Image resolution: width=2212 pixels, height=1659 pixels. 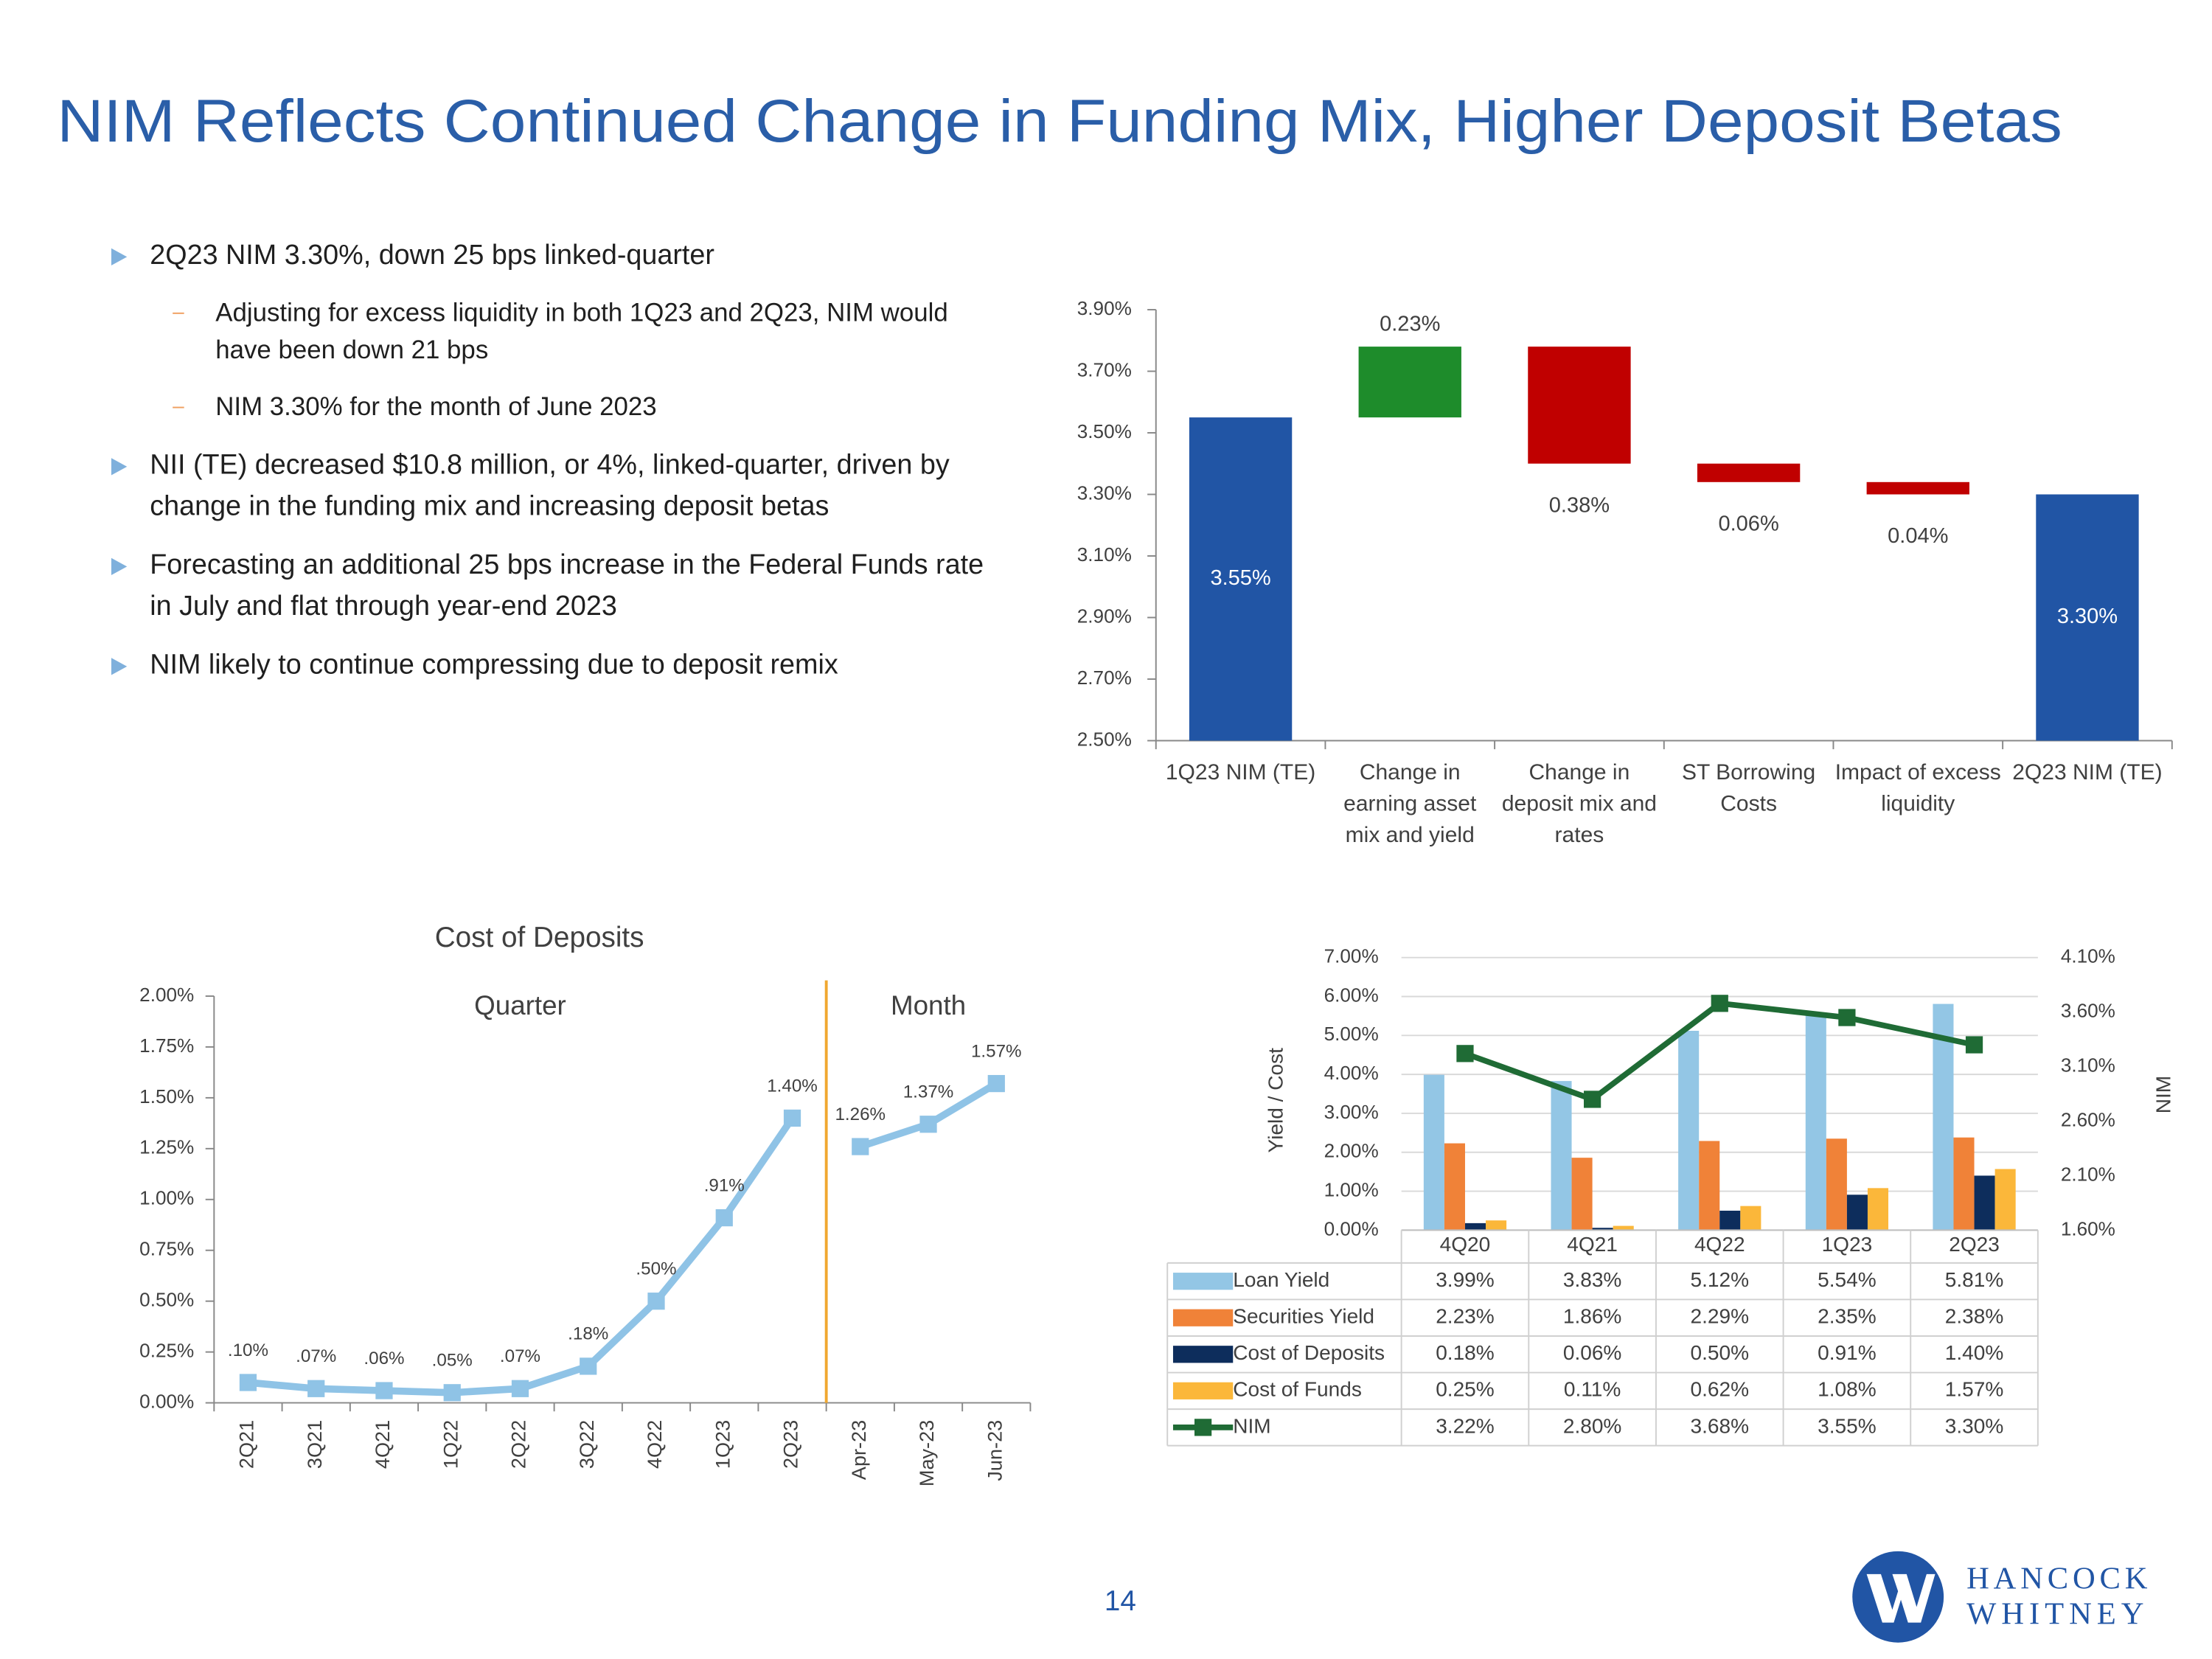 I want to click on data-label: .50%, so click(x=656, y=1269).